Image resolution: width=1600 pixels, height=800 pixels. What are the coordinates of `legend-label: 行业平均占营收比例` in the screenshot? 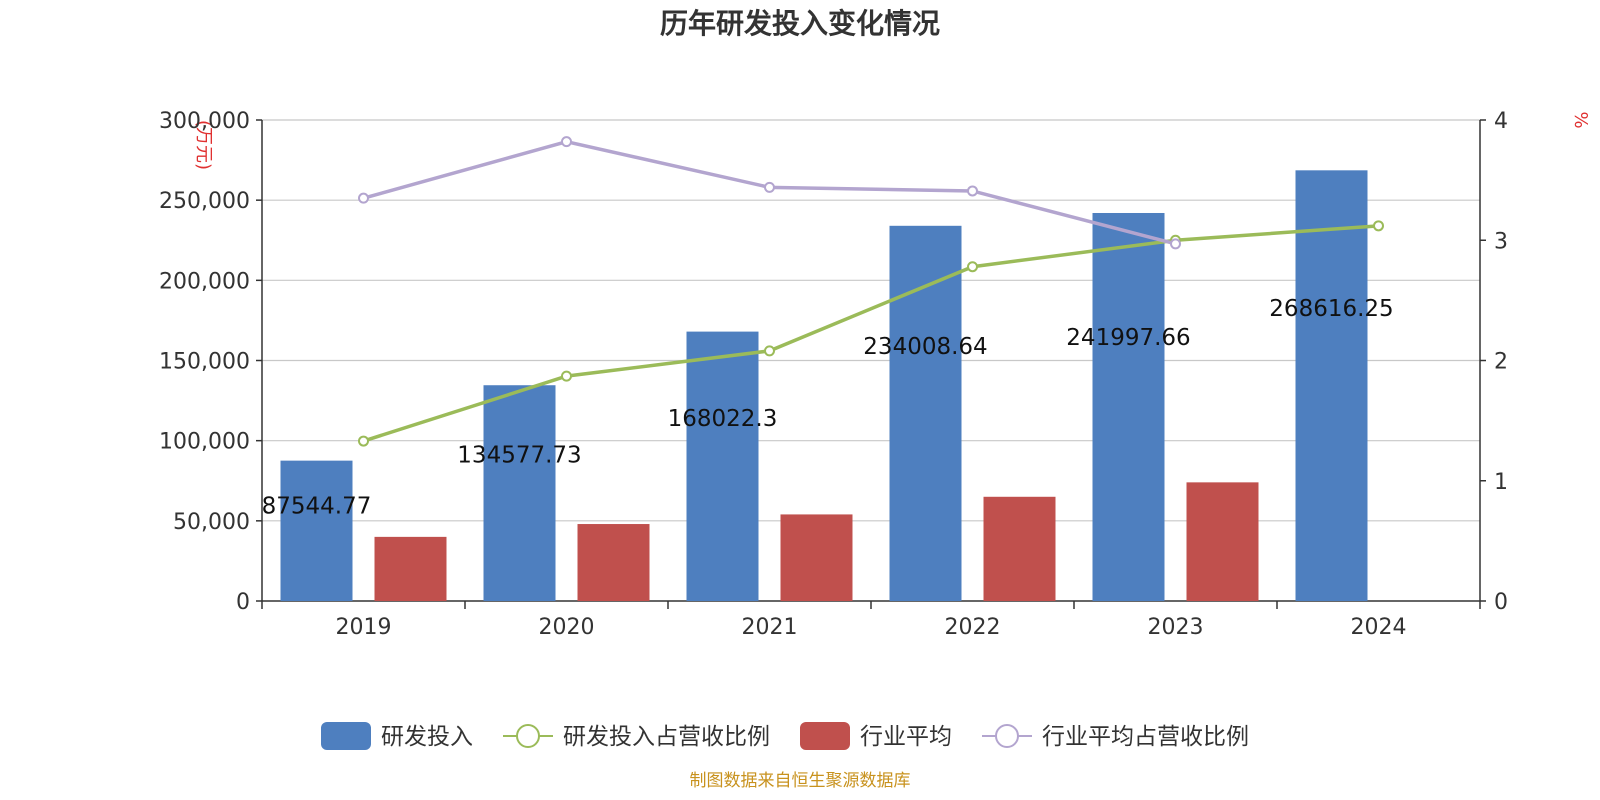 It's located at (1145, 737).